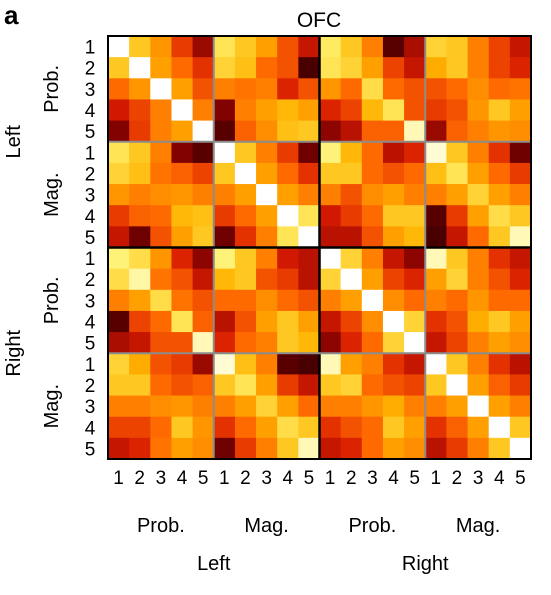 This screenshot has width=551, height=595. Describe the element at coordinates (351, 478) in the screenshot. I see `x-tick-label: 2` at that location.